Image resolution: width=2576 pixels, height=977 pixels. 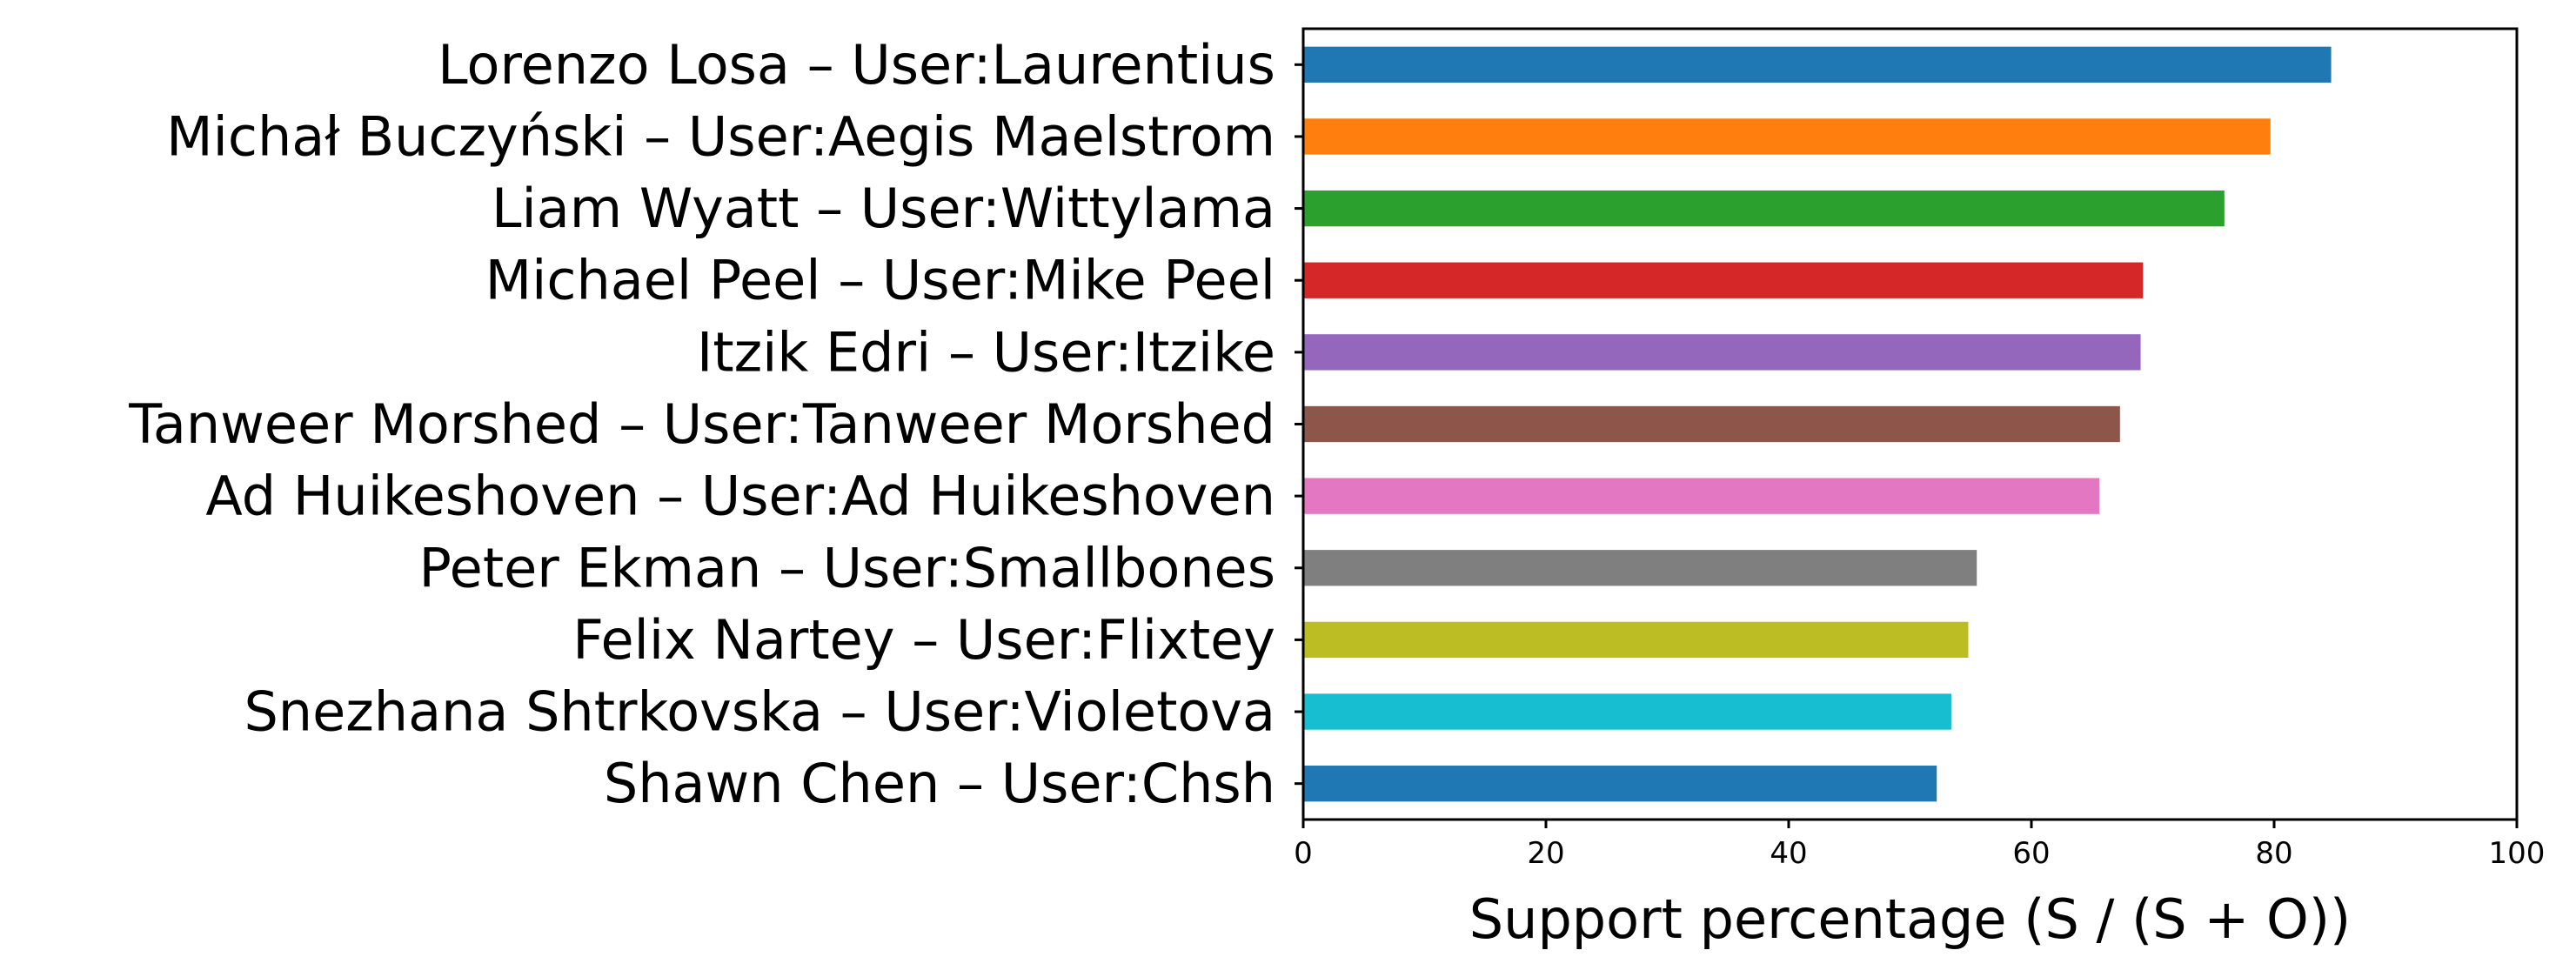 I want to click on category-label: Liam Wyatt – User:Wittylama, so click(x=883, y=208).